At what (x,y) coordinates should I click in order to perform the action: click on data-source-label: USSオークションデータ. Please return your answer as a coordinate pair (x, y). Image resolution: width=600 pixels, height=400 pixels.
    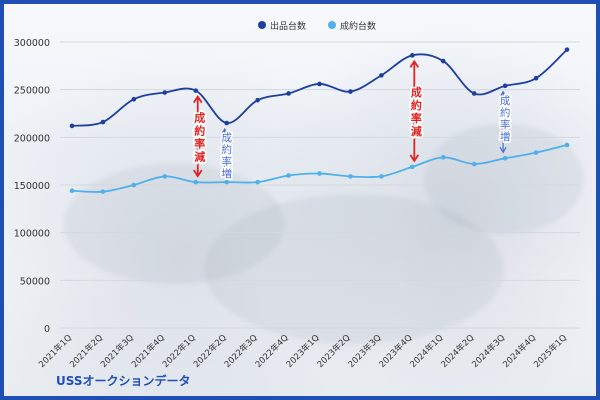
    Looking at the image, I should click on (123, 381).